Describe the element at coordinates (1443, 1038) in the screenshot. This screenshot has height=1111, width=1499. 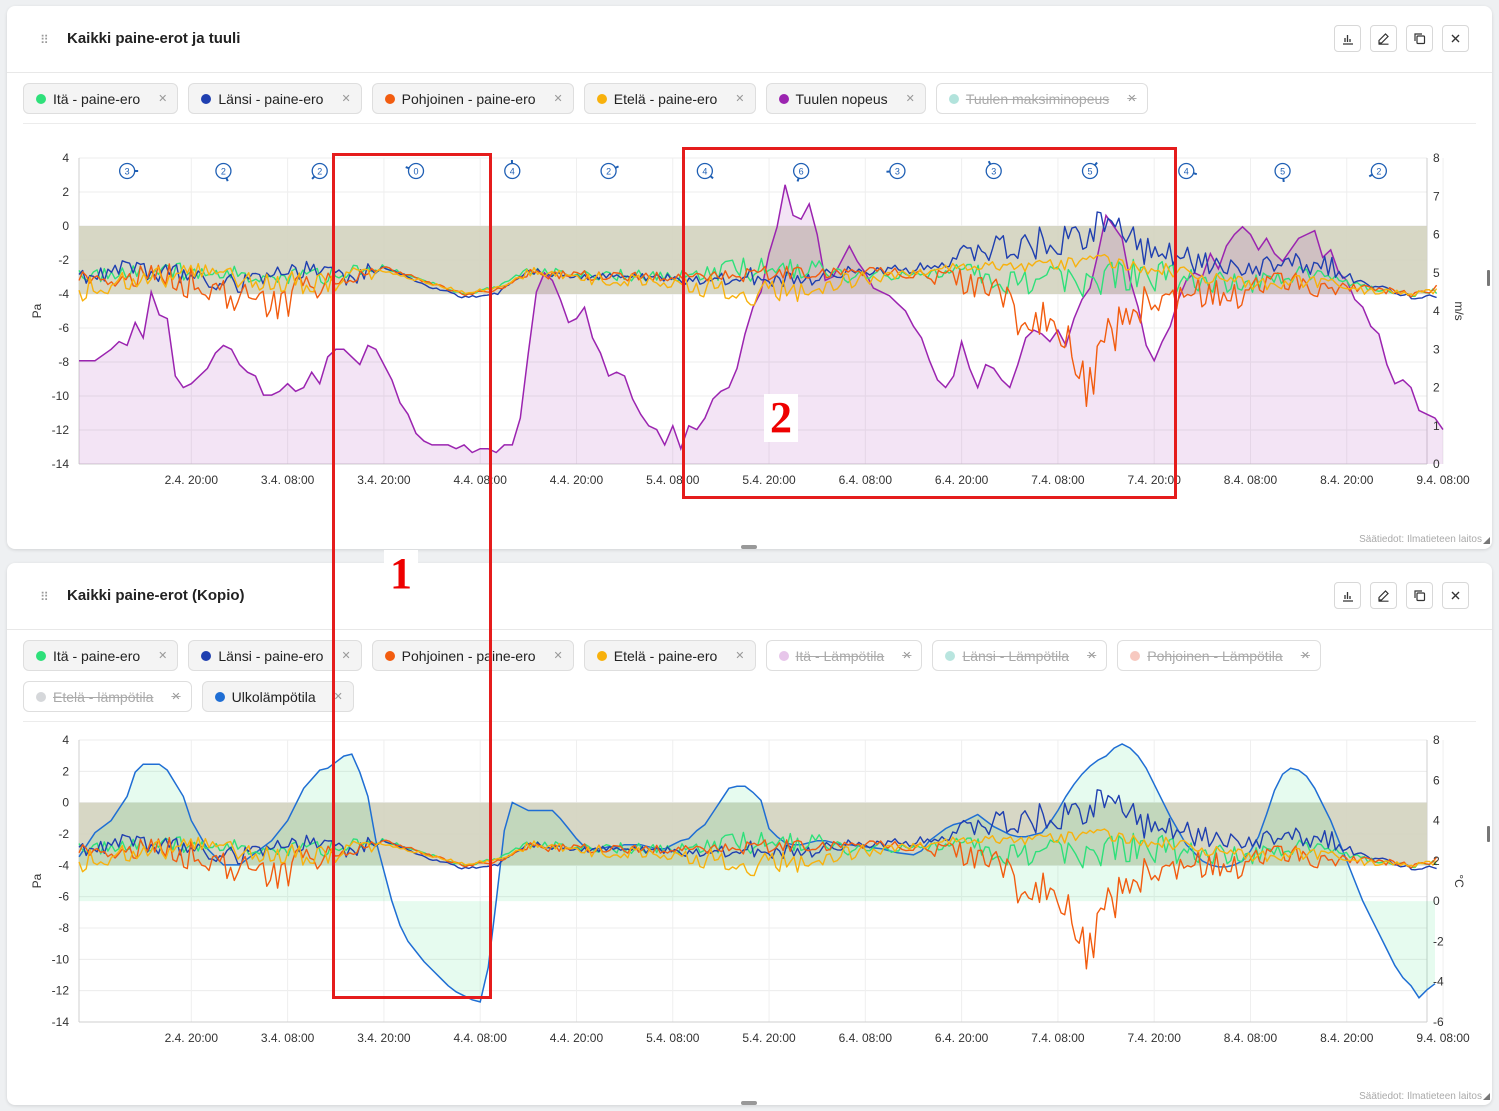
I see `x-tick-label: 9.4. 08:00` at that location.